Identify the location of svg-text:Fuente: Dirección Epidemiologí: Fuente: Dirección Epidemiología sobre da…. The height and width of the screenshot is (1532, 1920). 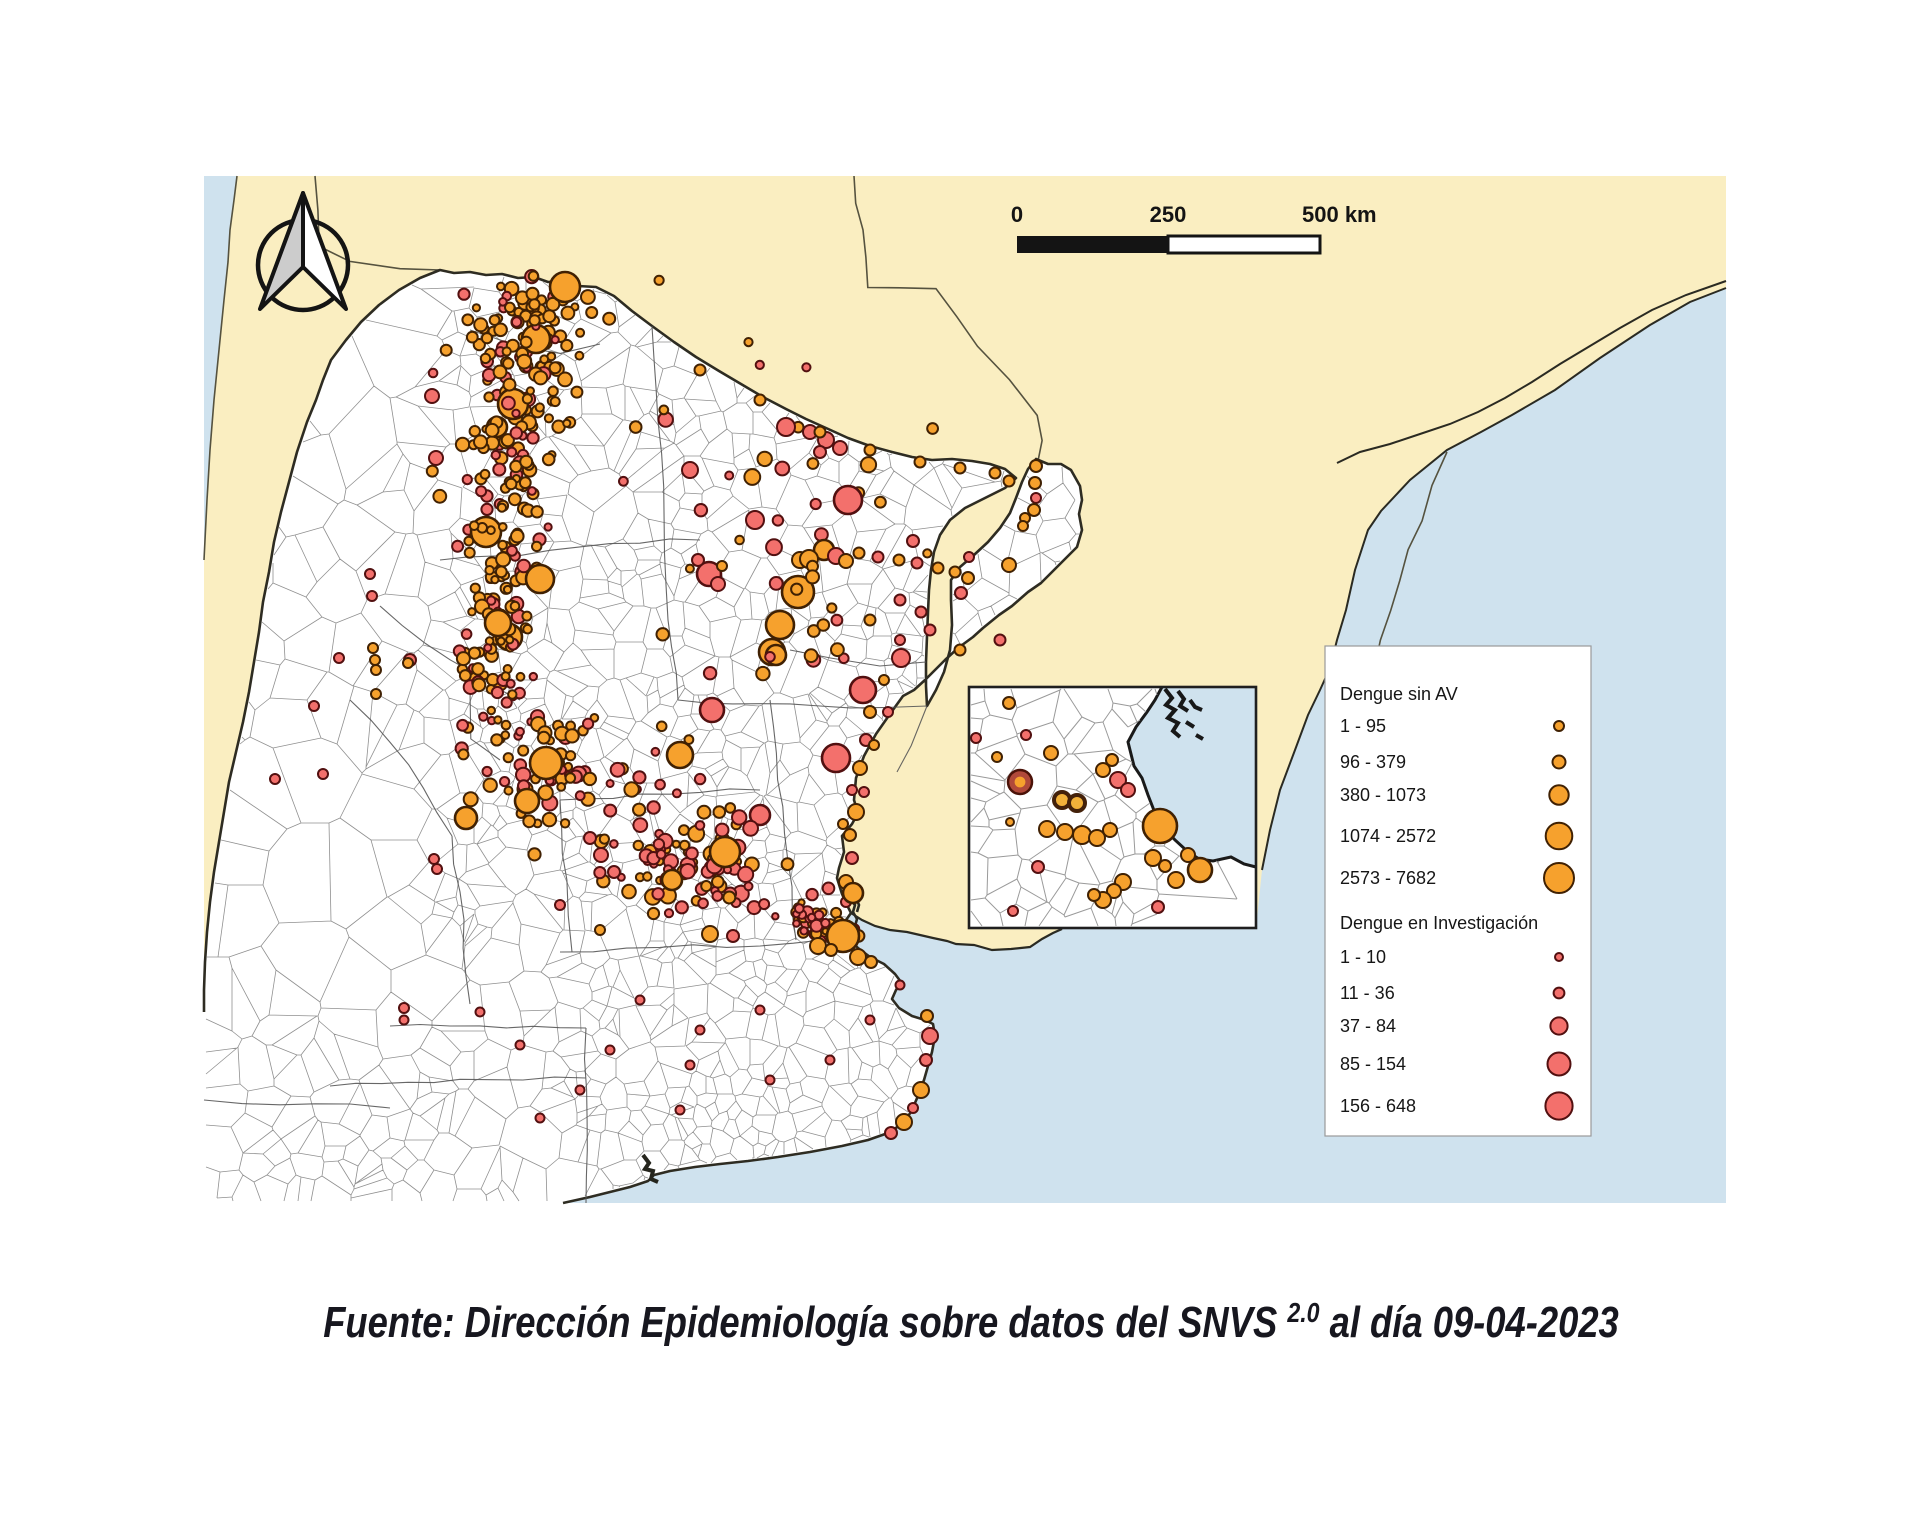
(971, 1322).